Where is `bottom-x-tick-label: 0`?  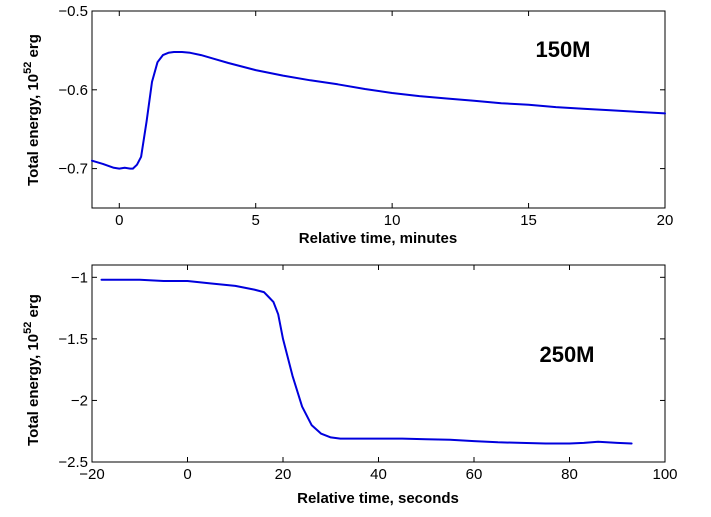
bottom-x-tick-label: 0 is located at coordinates (187, 474).